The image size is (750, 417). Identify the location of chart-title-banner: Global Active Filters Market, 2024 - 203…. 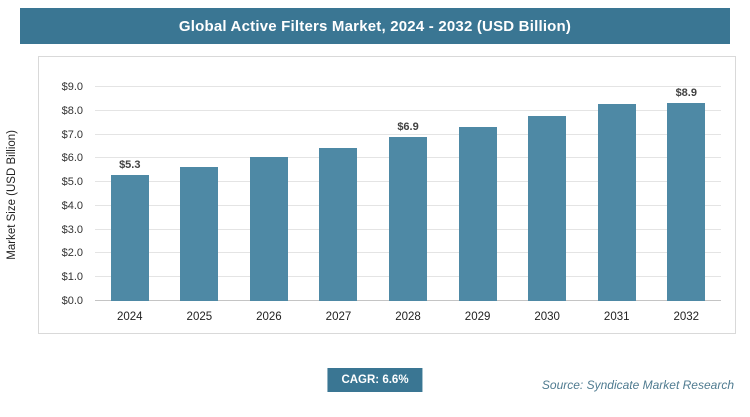
(375, 26).